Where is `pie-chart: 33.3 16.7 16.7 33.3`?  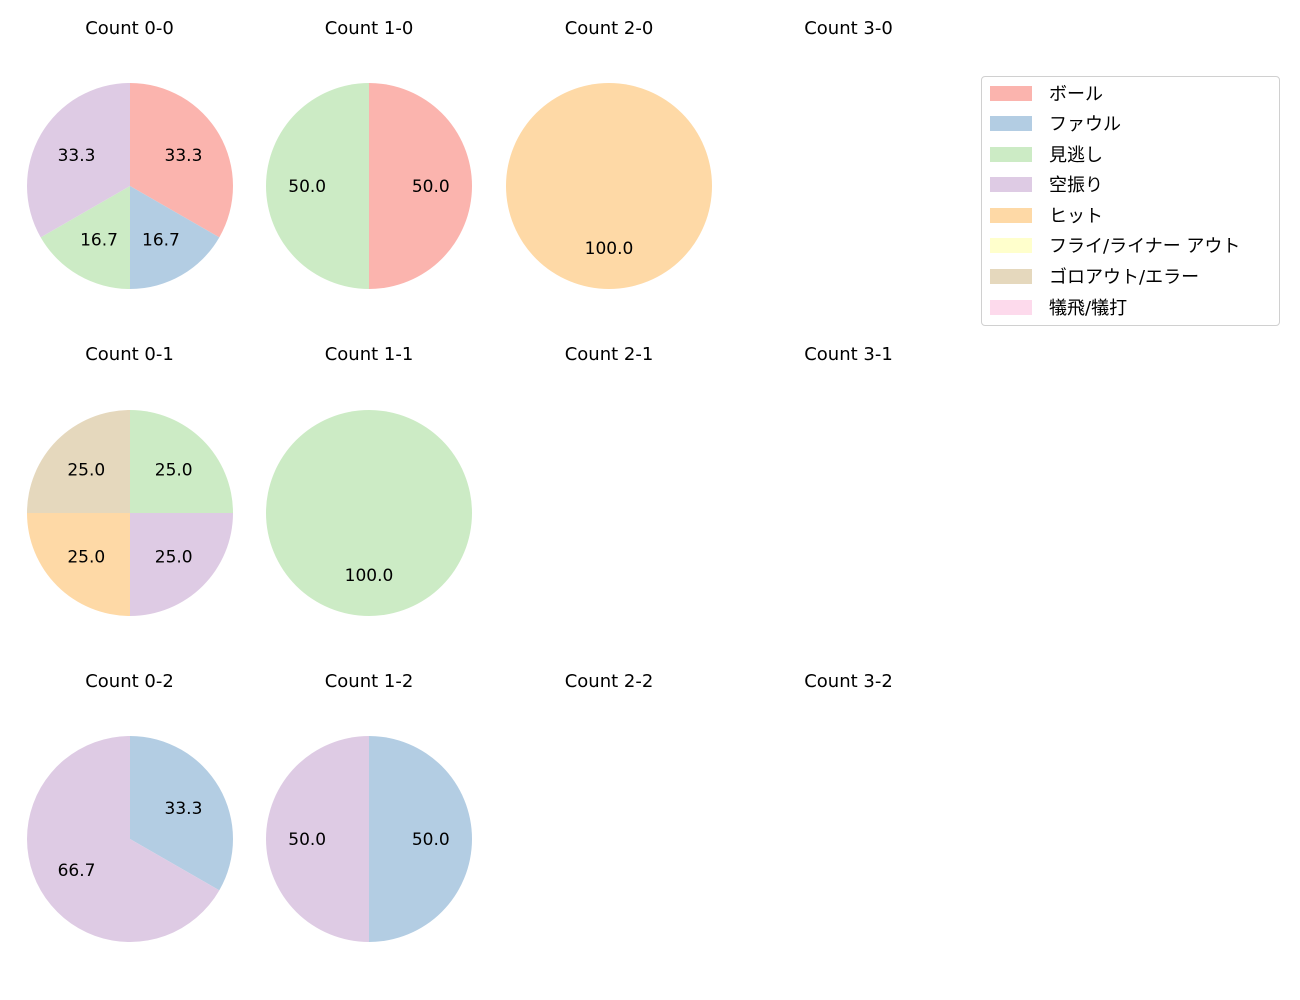
pie-chart: 33.3 16.7 16.7 33.3 is located at coordinates (129, 186).